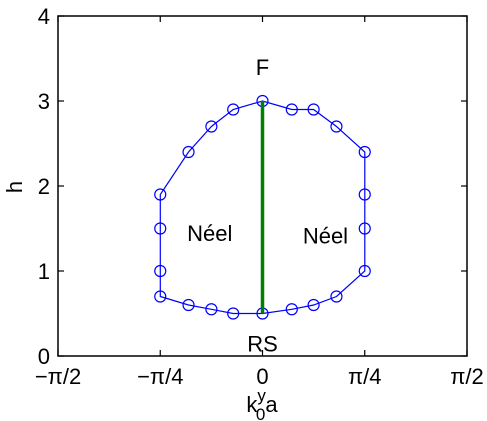 The height and width of the screenshot is (421, 487). I want to click on x-axis-title-tail: a, so click(271, 404).